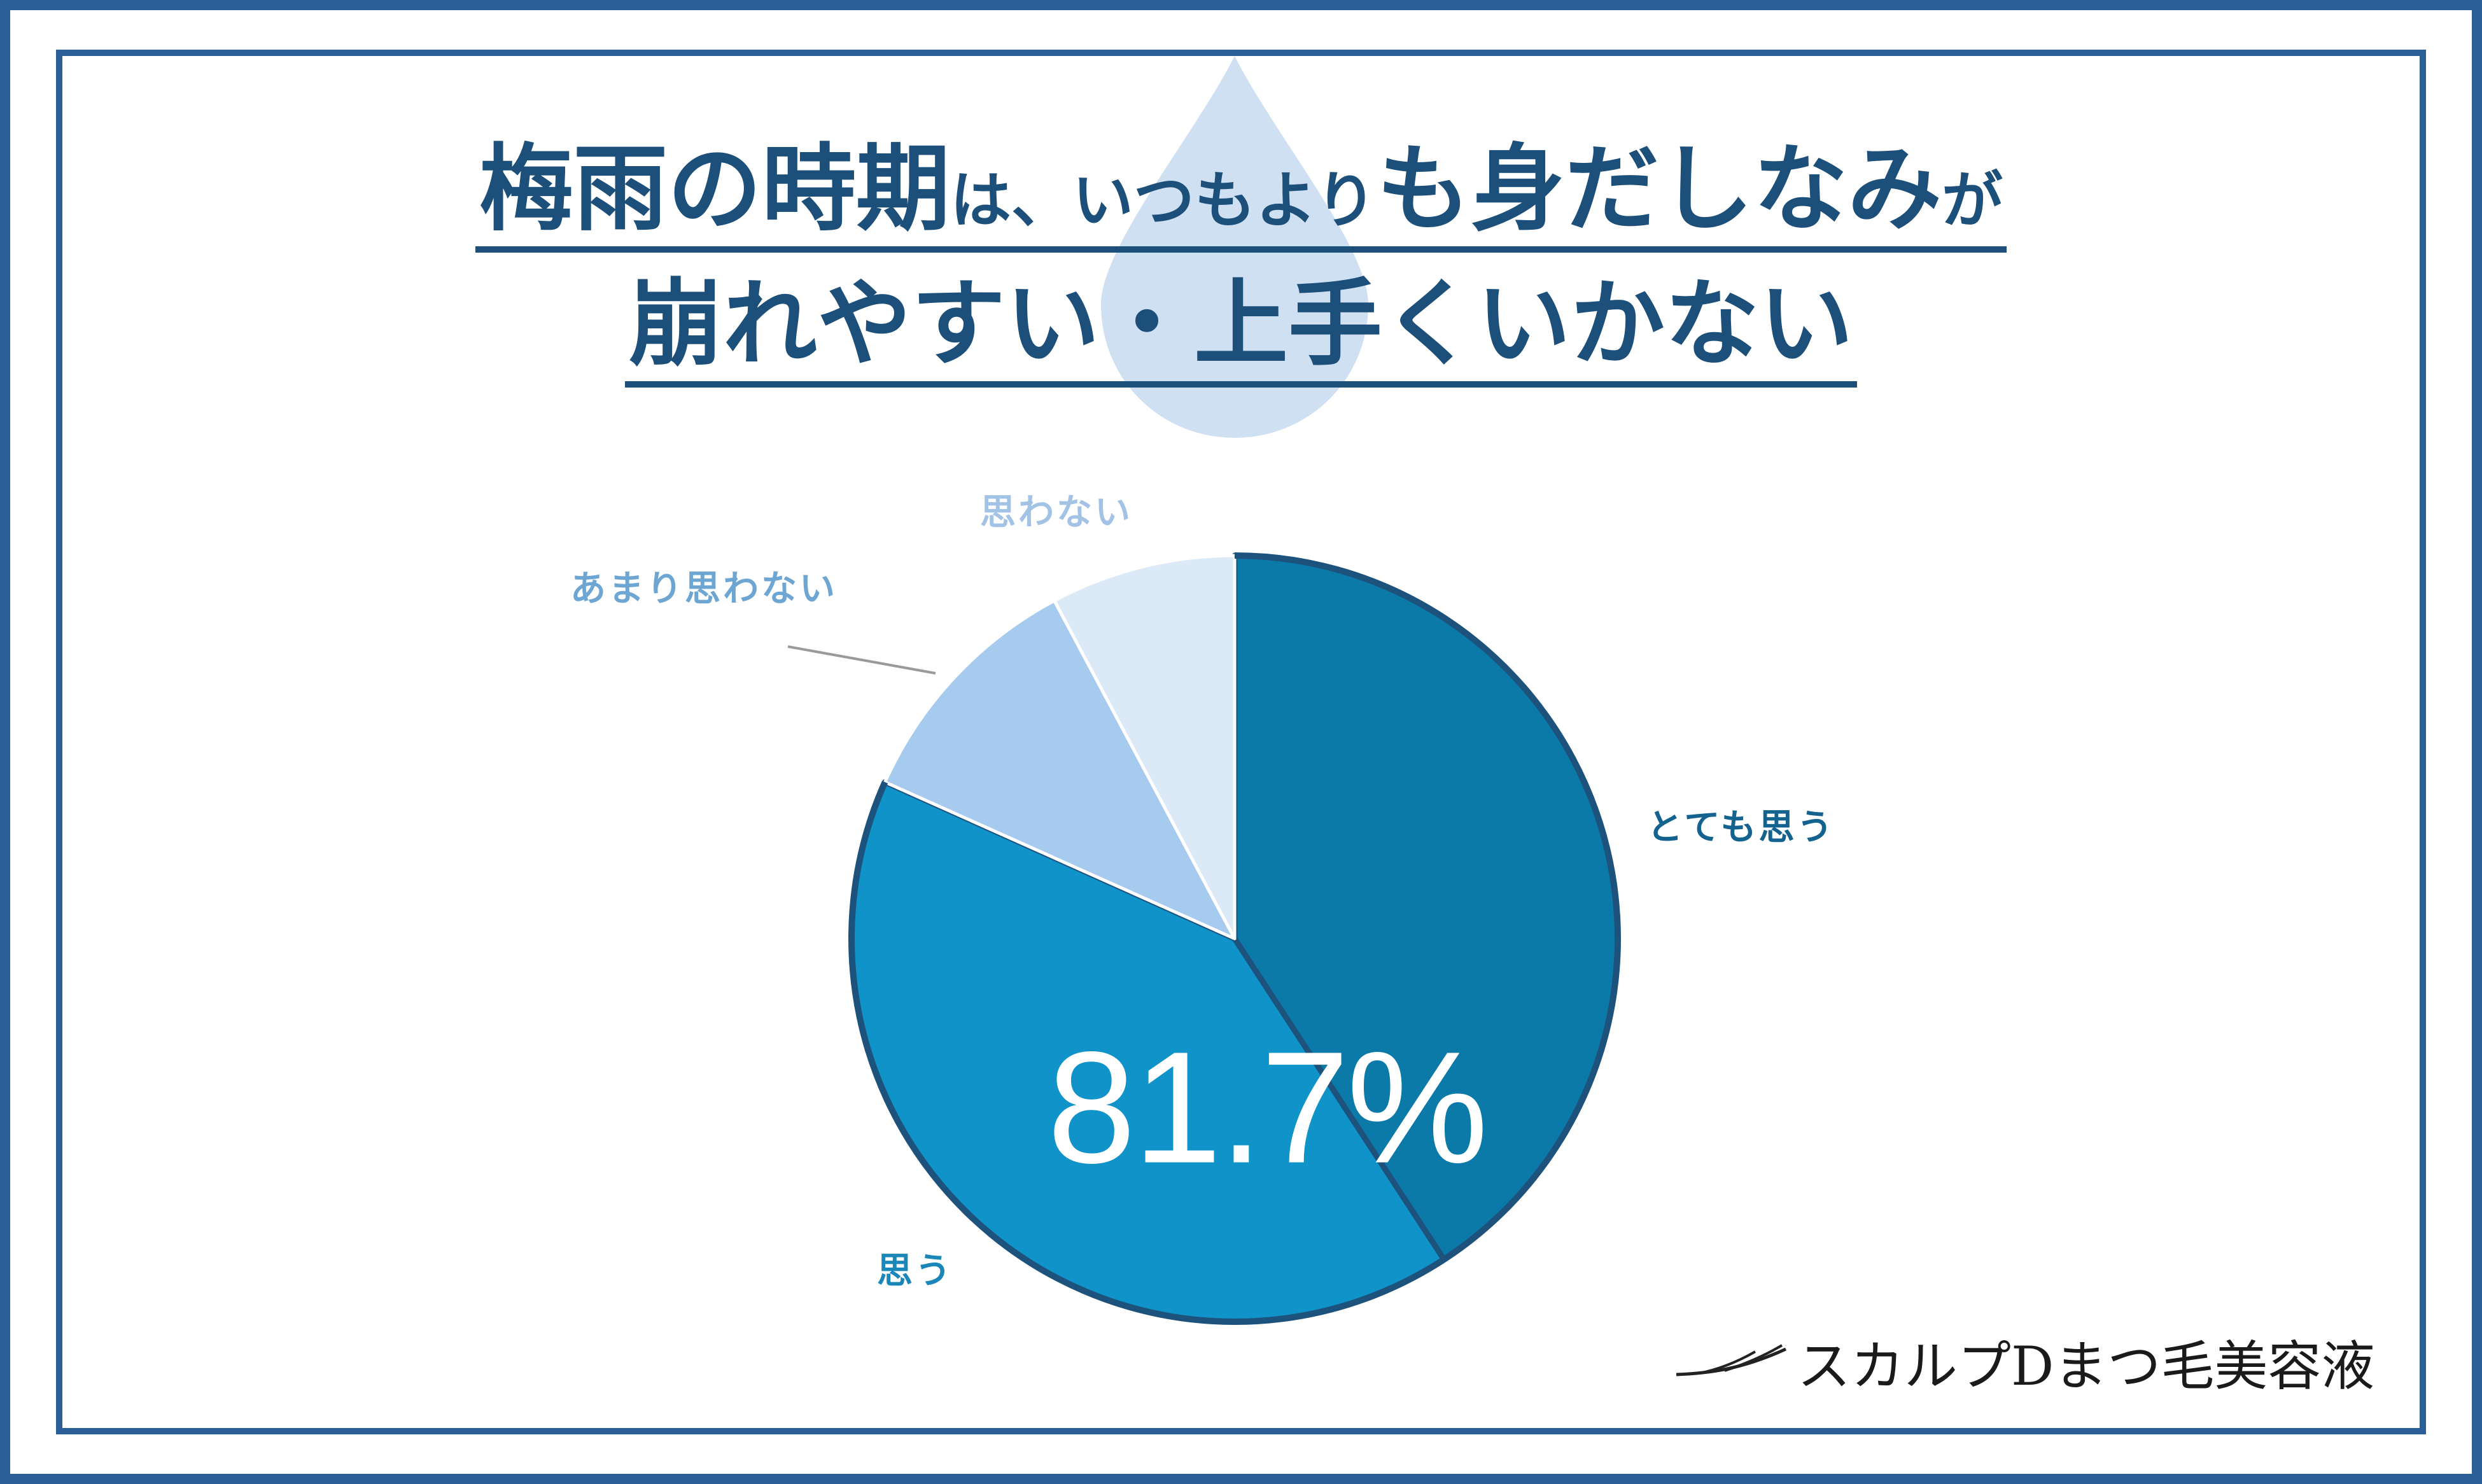 This screenshot has height=1484, width=2482. I want to click on slice-label-amari-omowanai: あまり思わない, so click(704, 589).